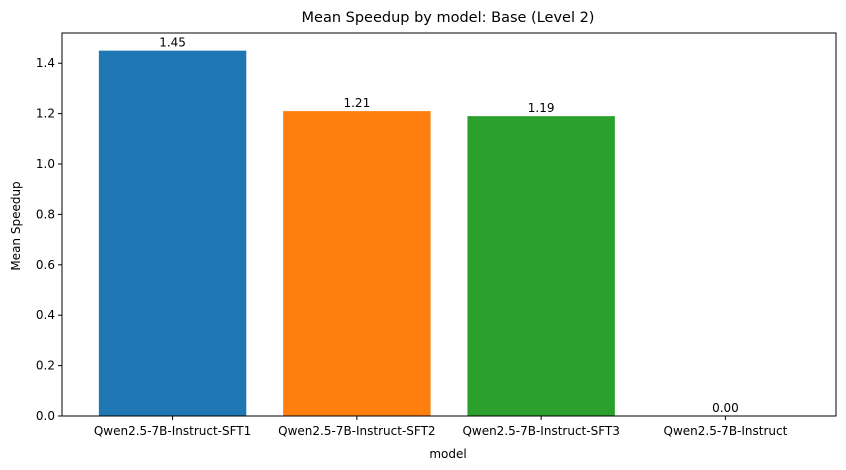 The image size is (846, 470). What do you see at coordinates (45, 214) in the screenshot?
I see `y-tick-label-5: 0.8` at bounding box center [45, 214].